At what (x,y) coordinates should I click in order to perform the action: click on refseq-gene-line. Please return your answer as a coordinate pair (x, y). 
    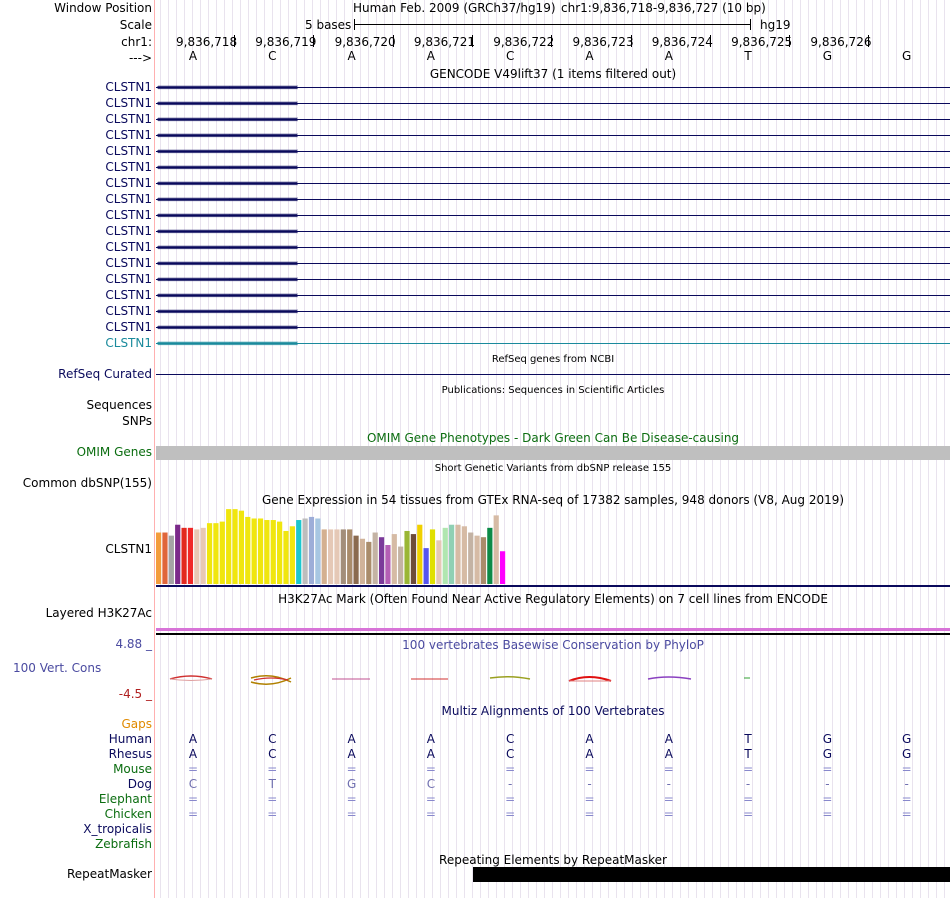
    Looking at the image, I should click on (553, 374).